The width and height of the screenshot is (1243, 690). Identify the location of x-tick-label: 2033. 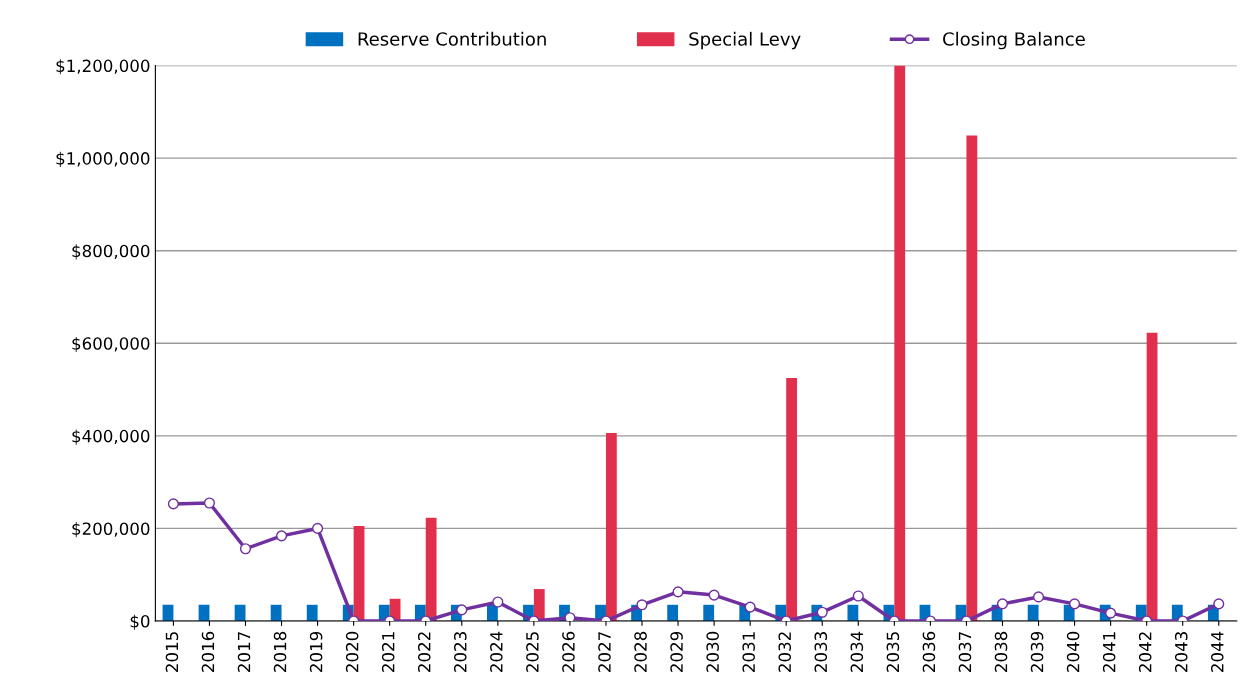
(821, 652).